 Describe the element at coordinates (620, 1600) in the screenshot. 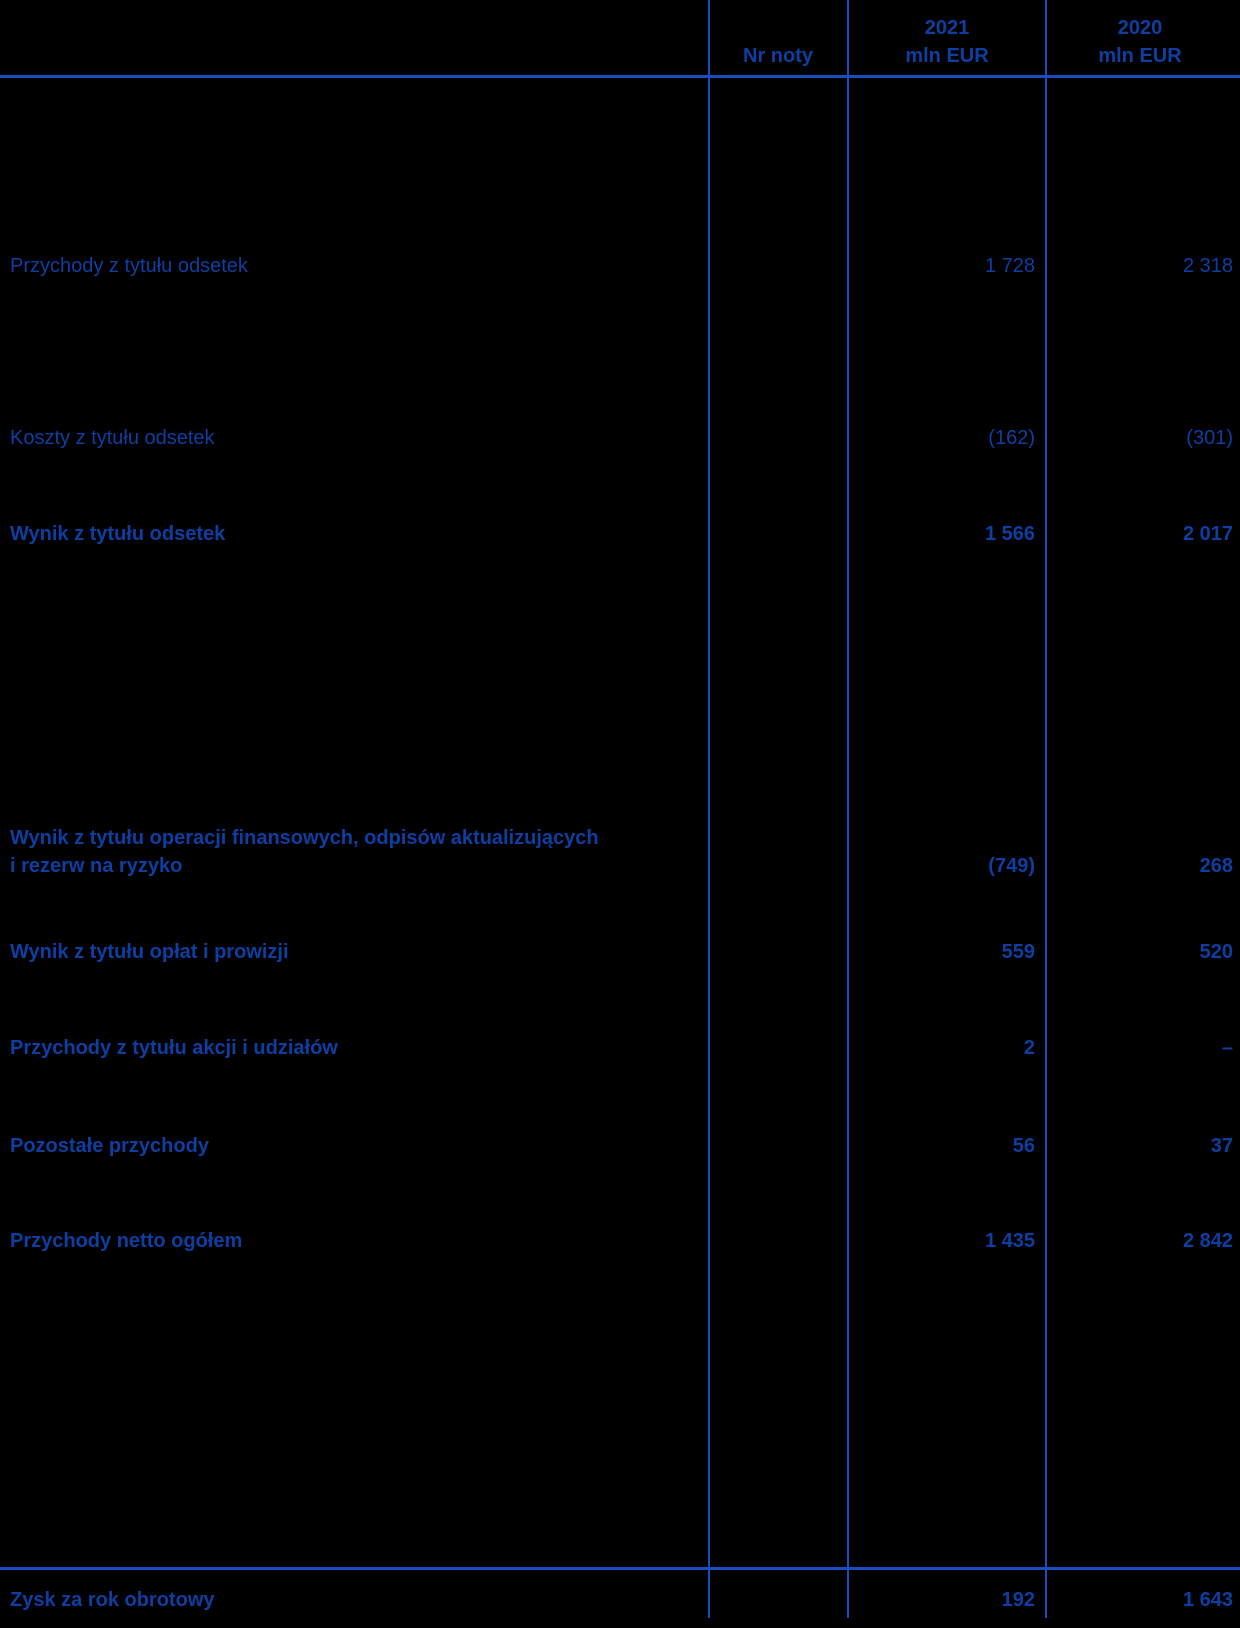

I see `table-row-profit-for-year: Zysk za rok obrotowy 192 1 643` at that location.